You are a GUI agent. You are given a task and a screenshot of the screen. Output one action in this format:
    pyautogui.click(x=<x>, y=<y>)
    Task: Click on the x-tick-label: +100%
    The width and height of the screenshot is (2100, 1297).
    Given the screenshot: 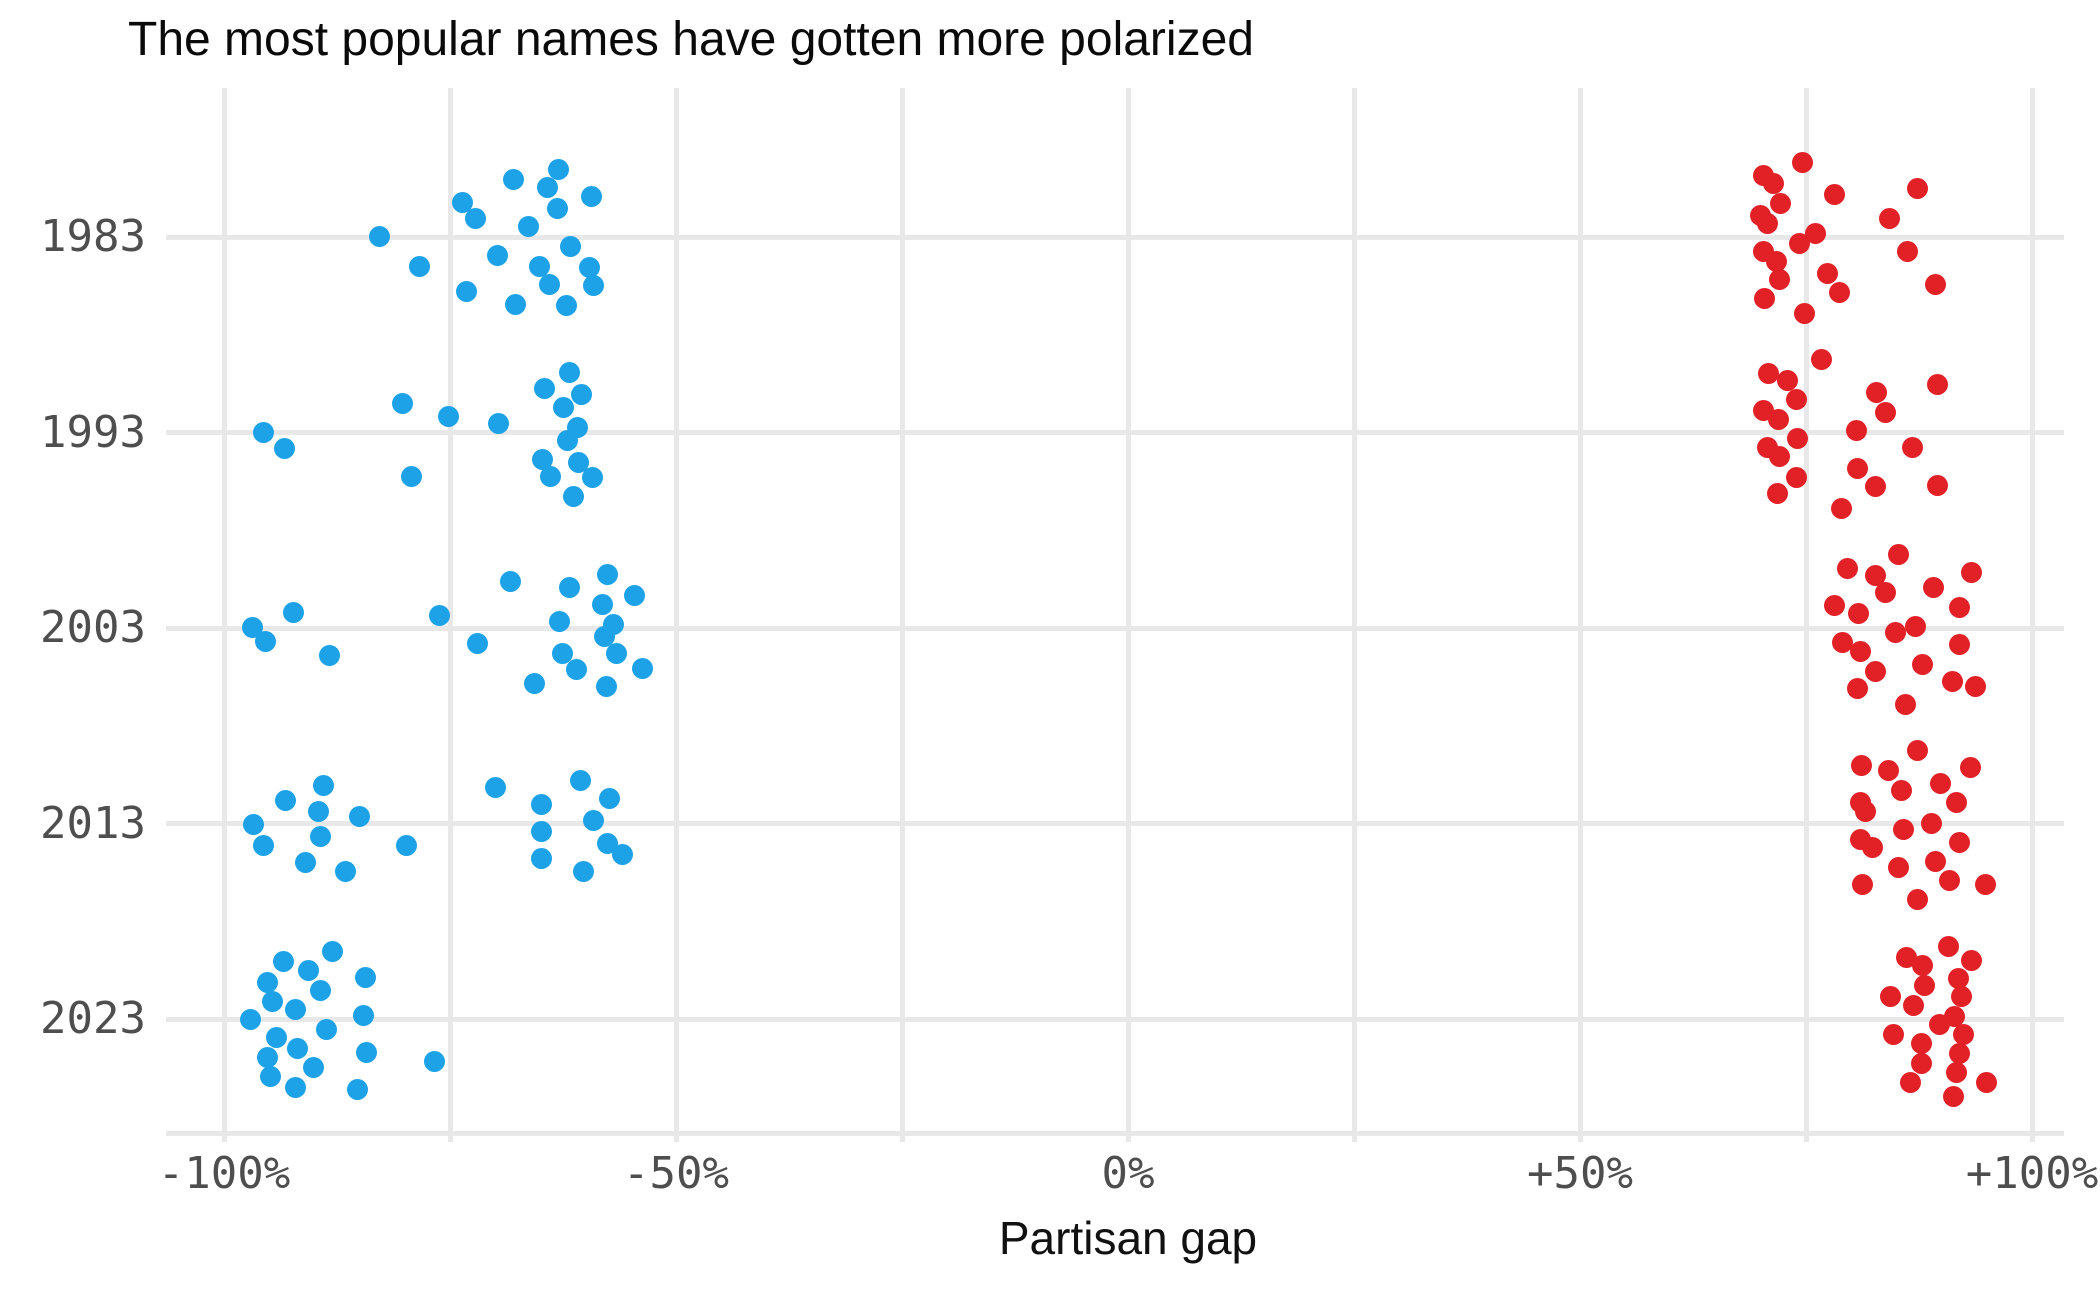 What is the action you would take?
    pyautogui.click(x=2032, y=1173)
    